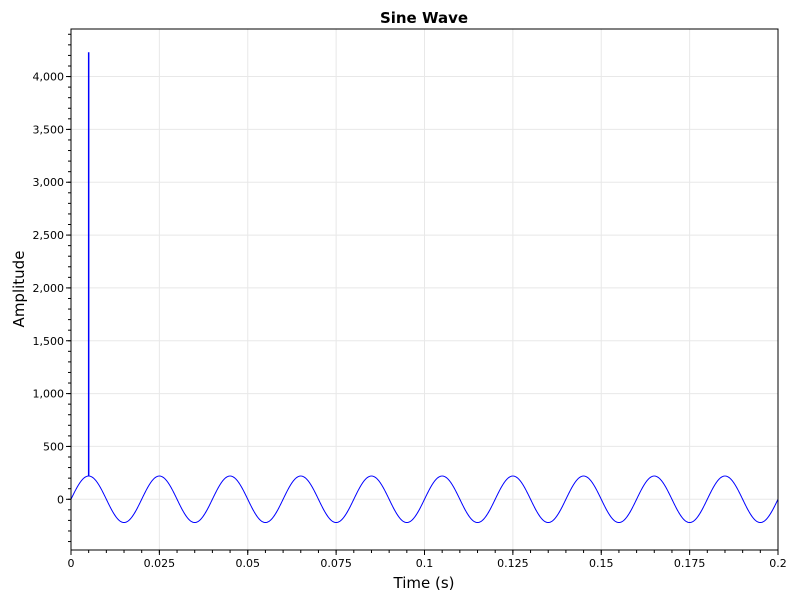  Describe the element at coordinates (49, 182) in the screenshot. I see `y-tick-label: 3,000` at that location.